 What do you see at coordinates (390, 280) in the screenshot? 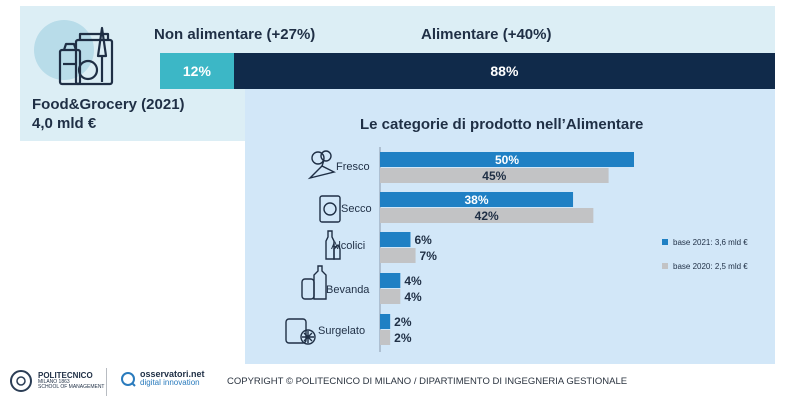
I see `bar-2021-bevanda` at bounding box center [390, 280].